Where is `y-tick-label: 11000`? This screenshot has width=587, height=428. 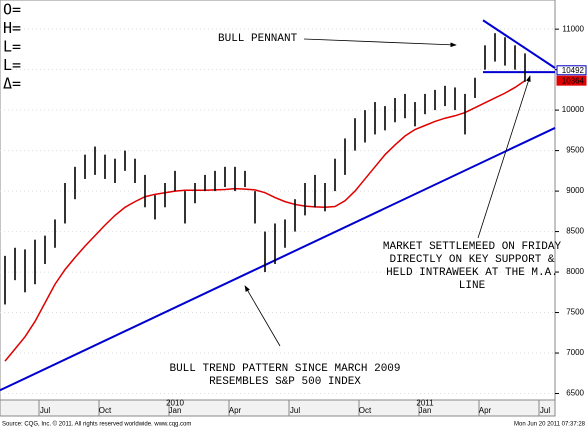
y-tick-label: 11000 is located at coordinates (573, 28).